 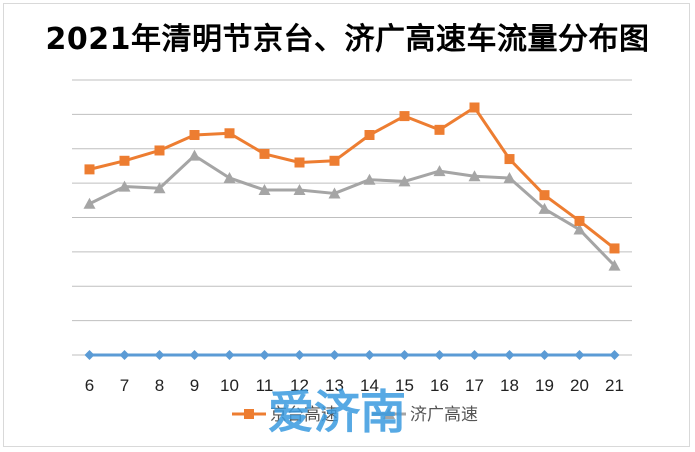 I want to click on x-tick-label: 12, so click(x=299, y=385).